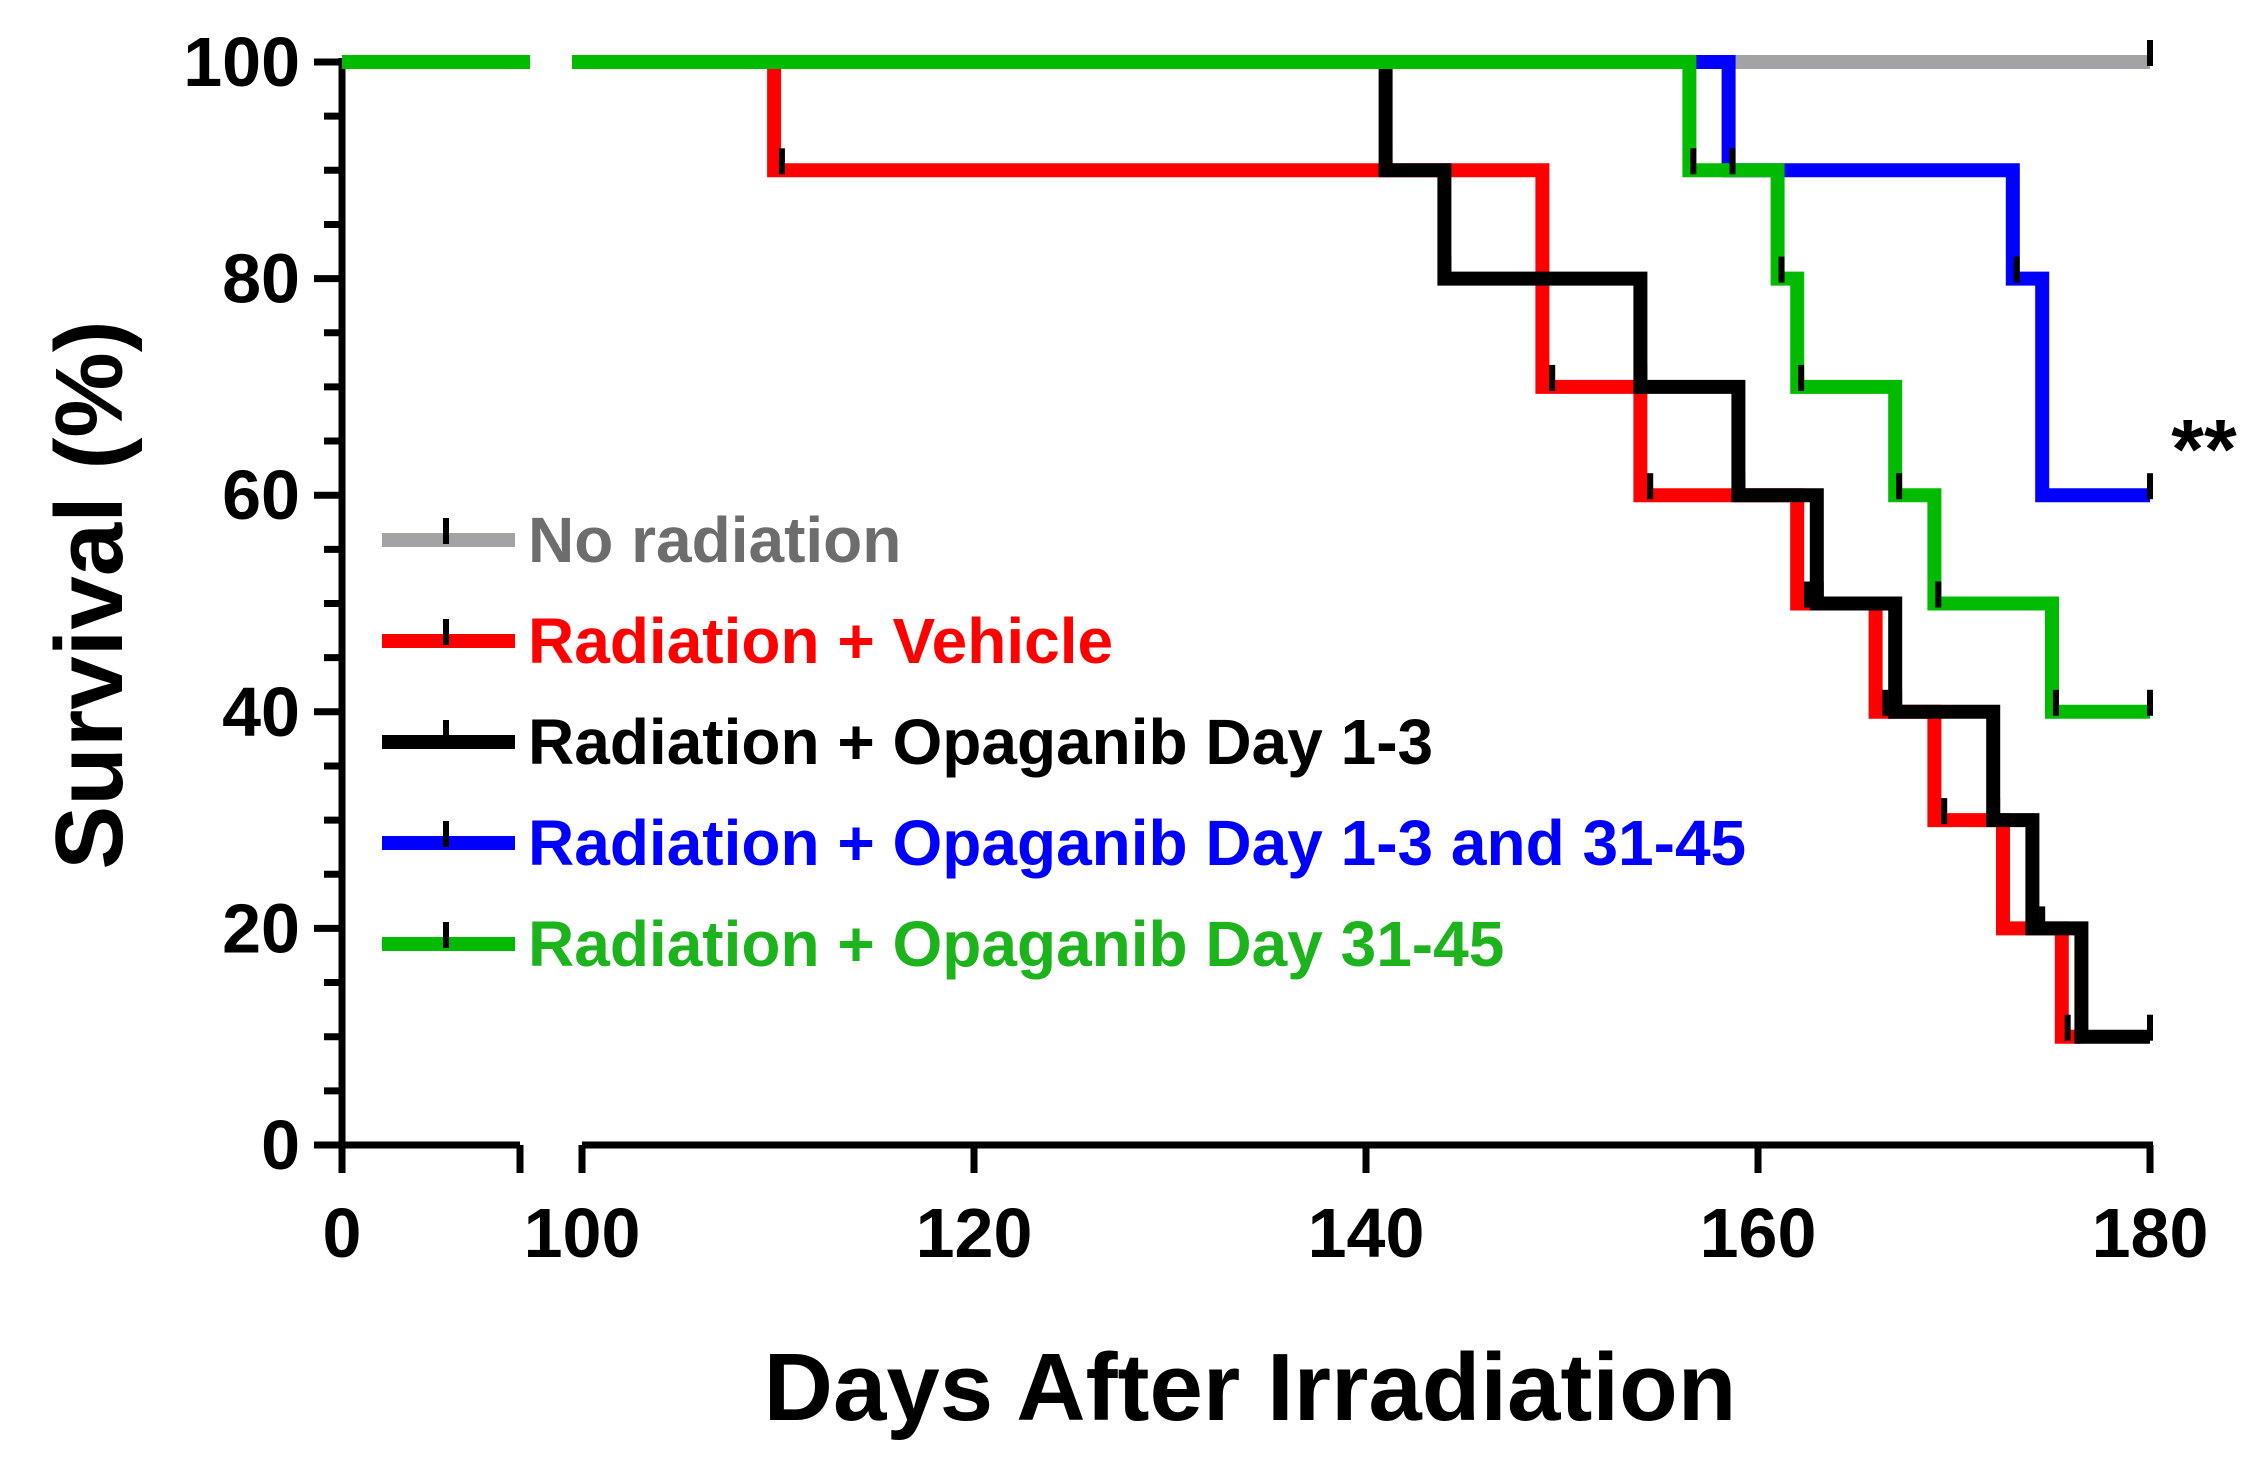 This screenshot has height=1464, width=2242. What do you see at coordinates (342, 1233) in the screenshot?
I see `x-tick-label: 0` at bounding box center [342, 1233].